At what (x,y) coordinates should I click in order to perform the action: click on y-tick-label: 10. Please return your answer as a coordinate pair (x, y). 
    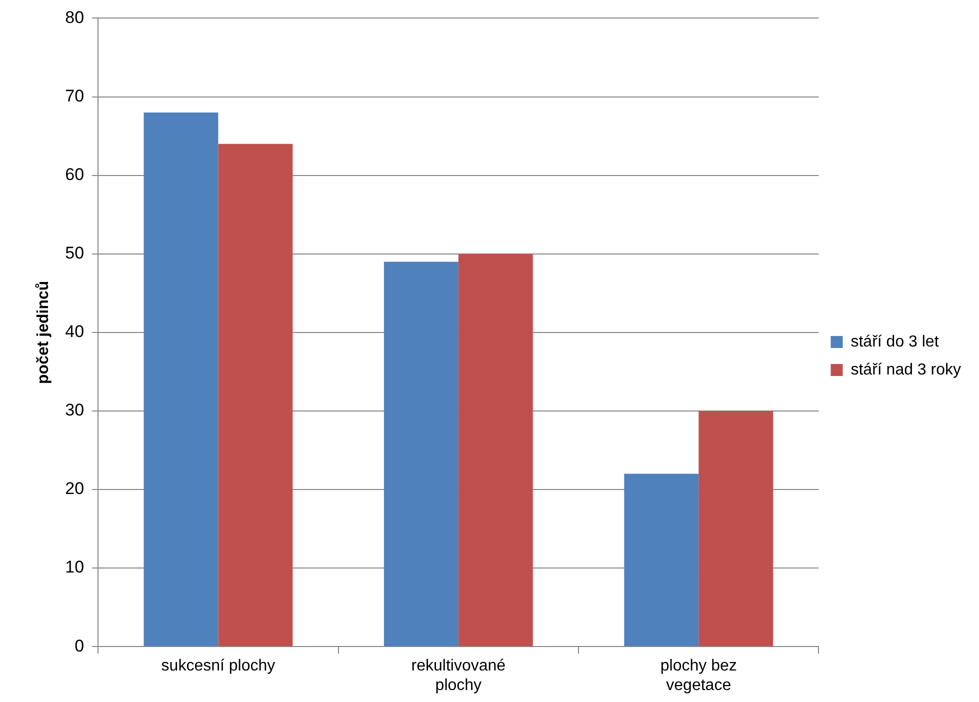
    Looking at the image, I should click on (74, 567).